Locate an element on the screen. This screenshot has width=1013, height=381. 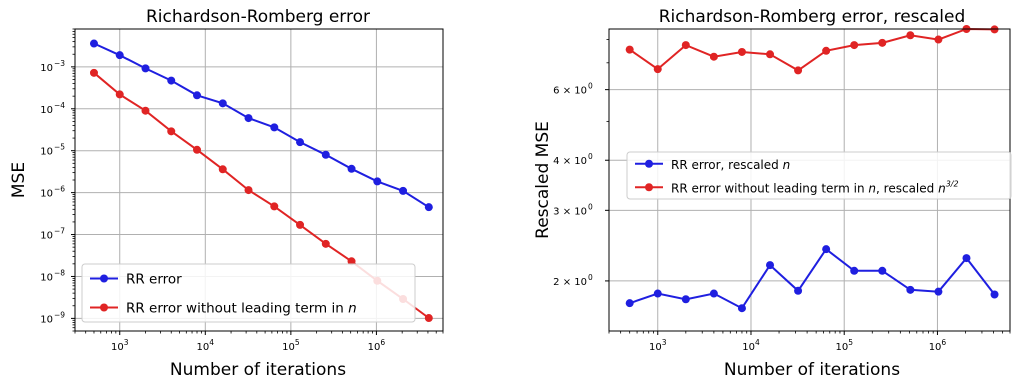
y-tick-exponent: −4 is located at coordinates (59, 105).